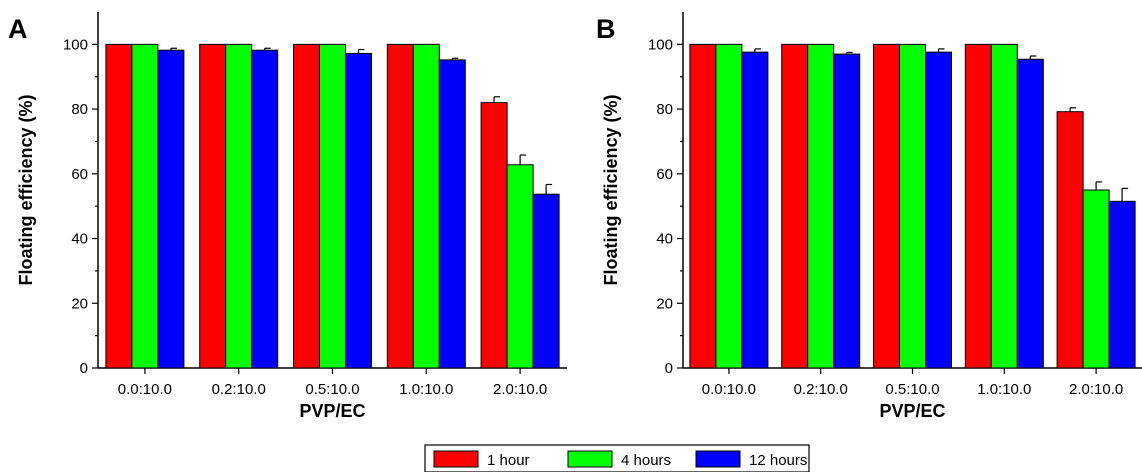 The height and width of the screenshot is (472, 1142). What do you see at coordinates (606, 29) in the screenshot?
I see `panel-letter: B` at bounding box center [606, 29].